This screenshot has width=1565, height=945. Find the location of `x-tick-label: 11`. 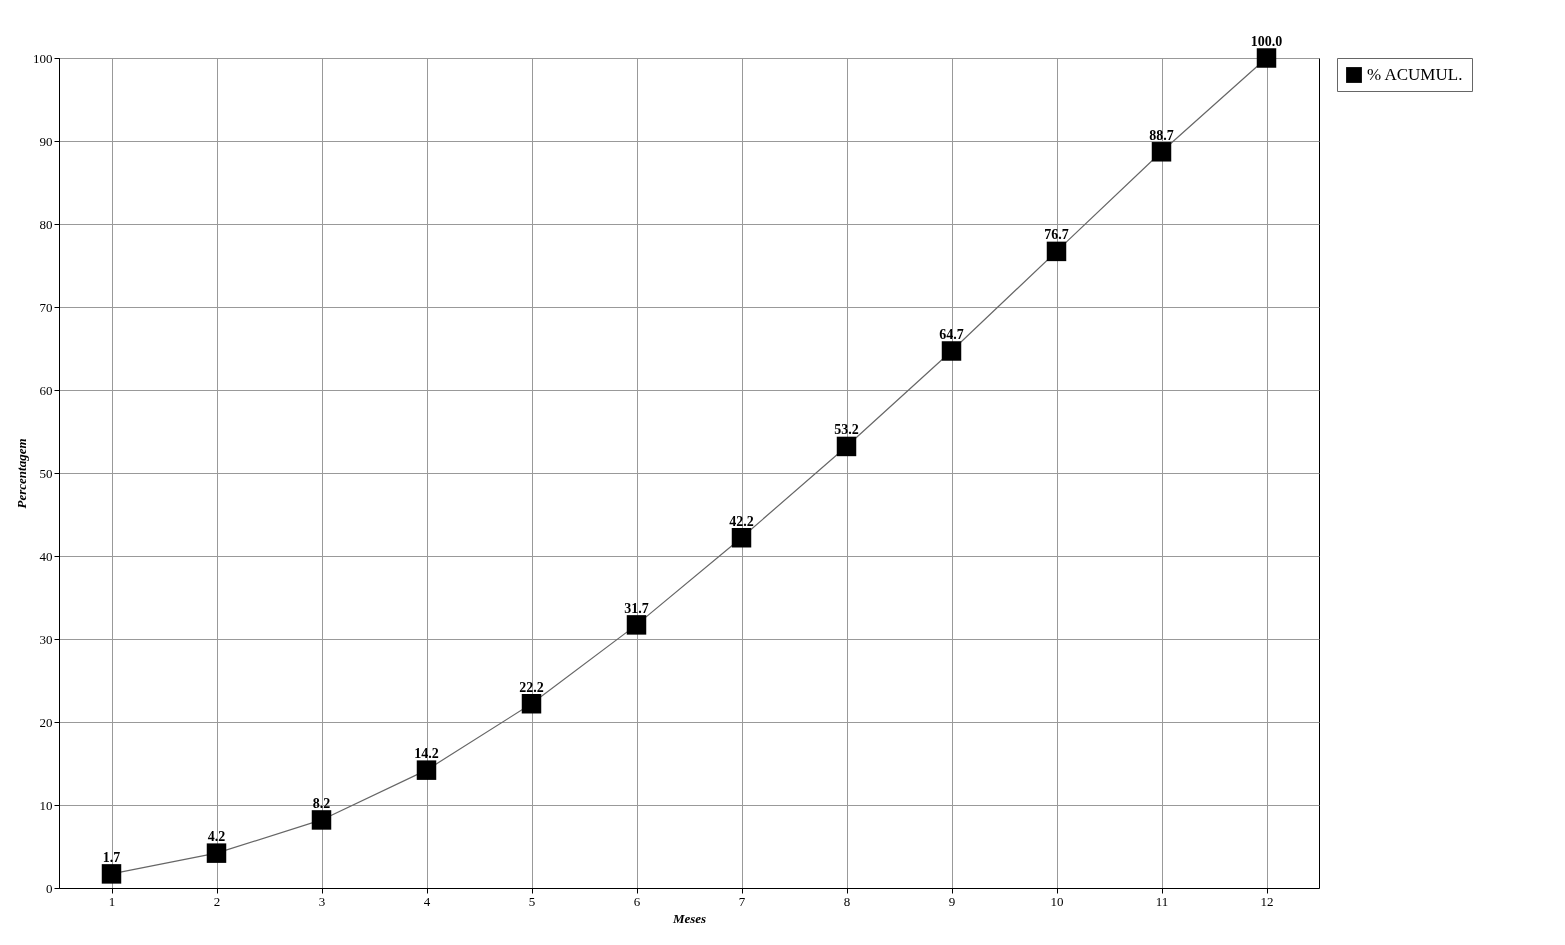

x-tick-label: 11 is located at coordinates (1162, 901).